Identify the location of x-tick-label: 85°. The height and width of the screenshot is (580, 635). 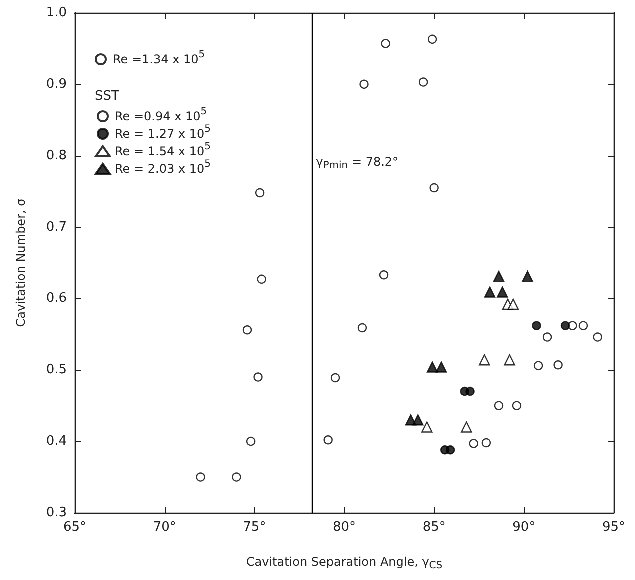
(434, 527).